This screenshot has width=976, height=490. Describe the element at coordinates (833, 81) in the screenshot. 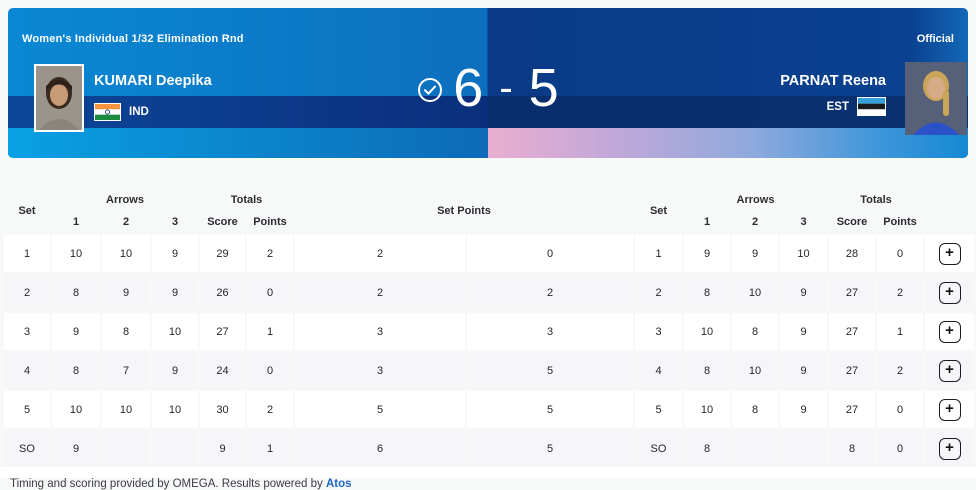

I see `athlete-name-right: PARNAT Reena` at that location.